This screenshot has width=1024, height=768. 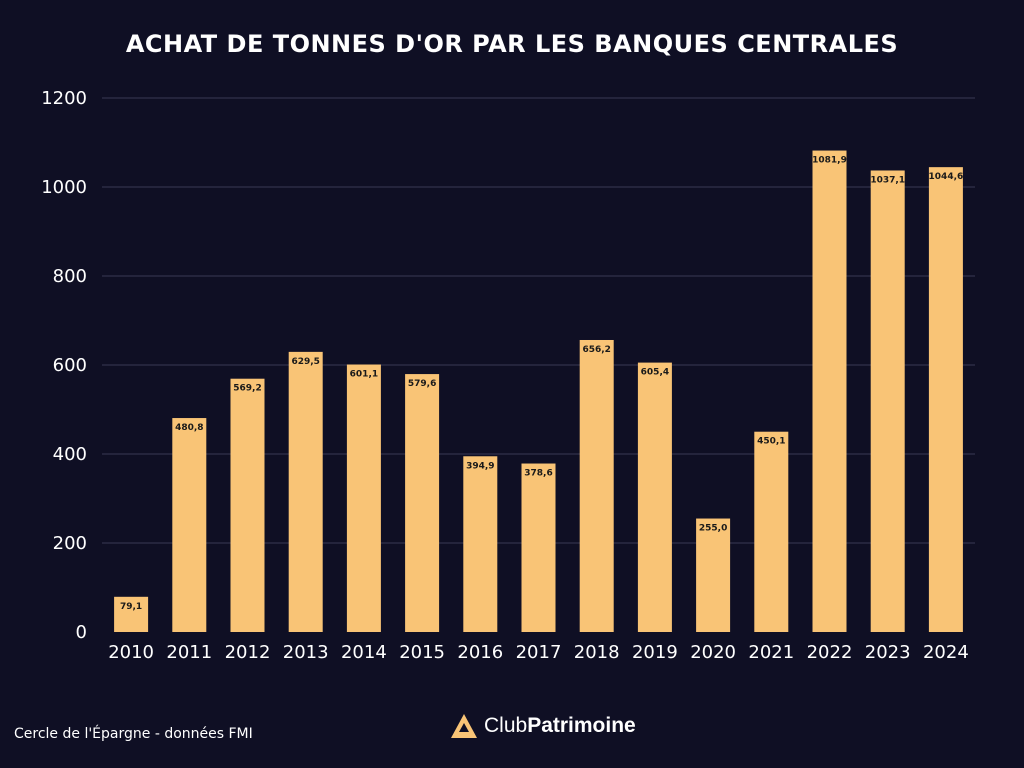 What do you see at coordinates (131, 607) in the screenshot?
I see `bar-value-label: 79,1` at bounding box center [131, 607].